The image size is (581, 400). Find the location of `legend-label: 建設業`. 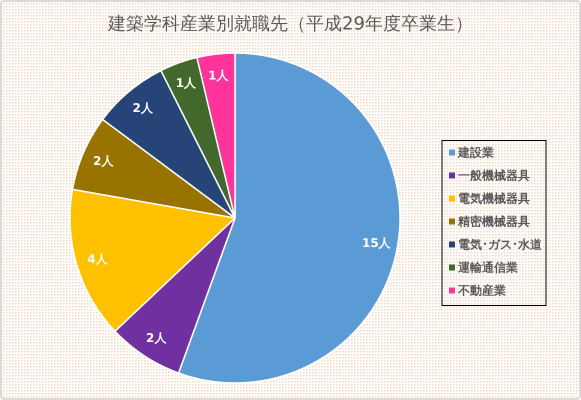

legend-label: 建設業 is located at coordinates (475, 153).